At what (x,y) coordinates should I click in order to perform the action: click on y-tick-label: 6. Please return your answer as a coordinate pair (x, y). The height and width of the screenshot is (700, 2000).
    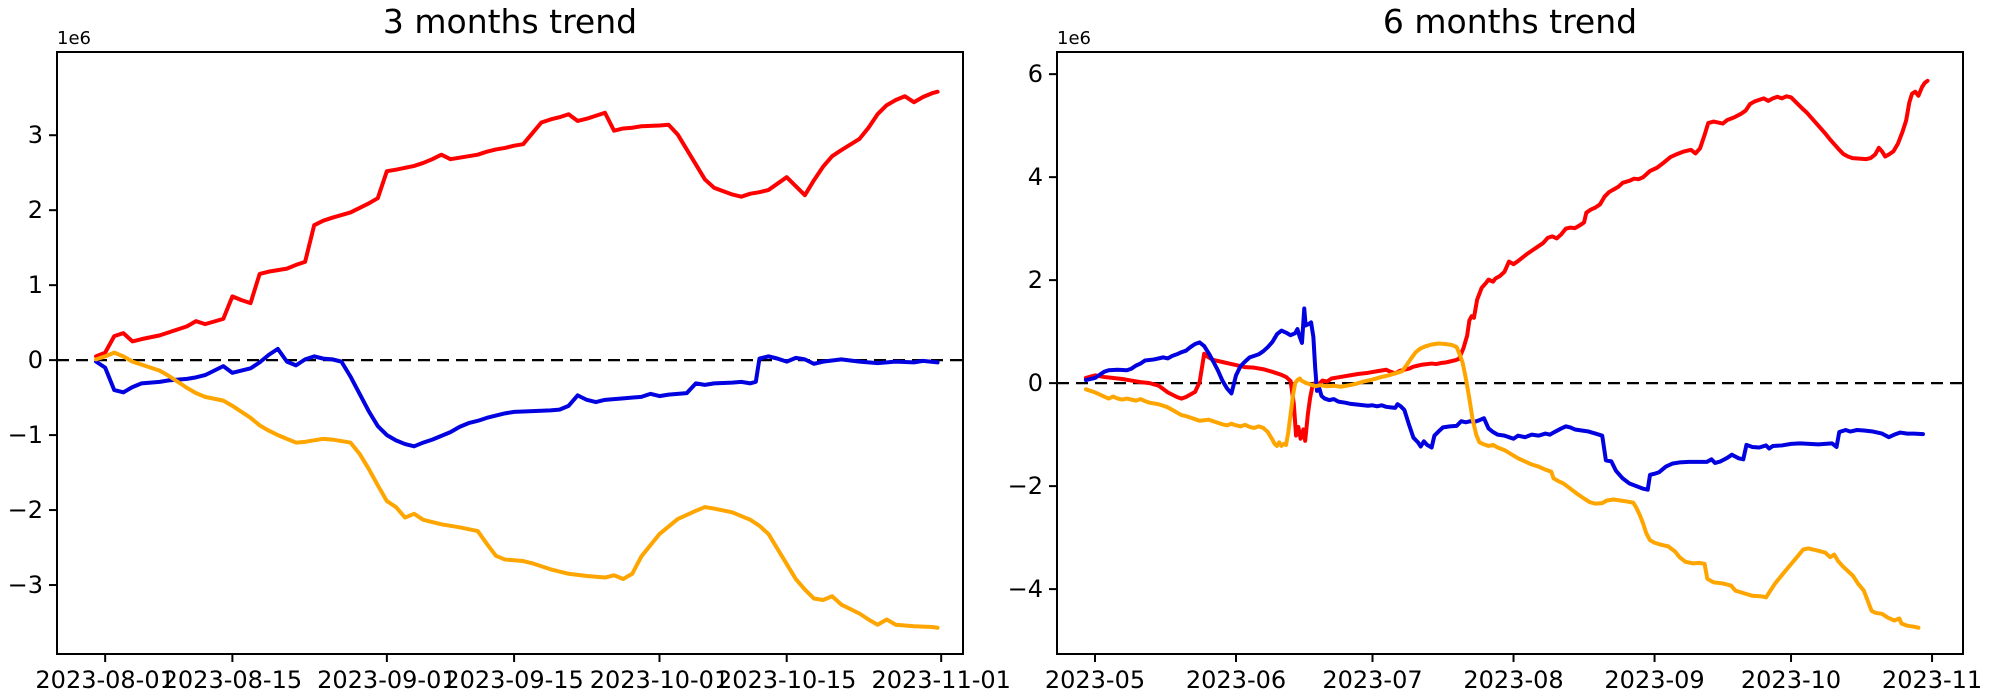
    Looking at the image, I should click on (1035, 74).